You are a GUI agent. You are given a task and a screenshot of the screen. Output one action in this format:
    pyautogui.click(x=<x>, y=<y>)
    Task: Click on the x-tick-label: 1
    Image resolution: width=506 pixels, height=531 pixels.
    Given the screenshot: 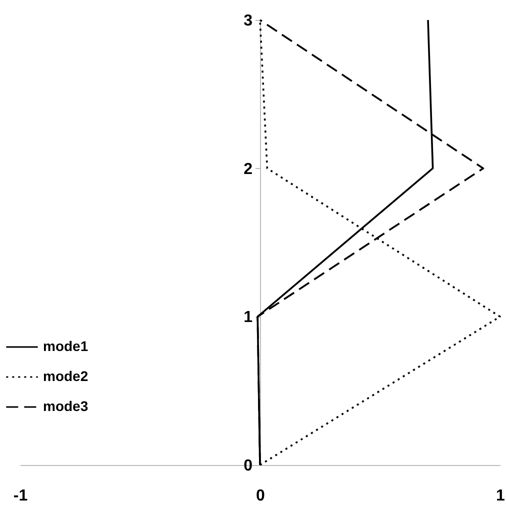 What is the action you would take?
    pyautogui.click(x=501, y=496)
    